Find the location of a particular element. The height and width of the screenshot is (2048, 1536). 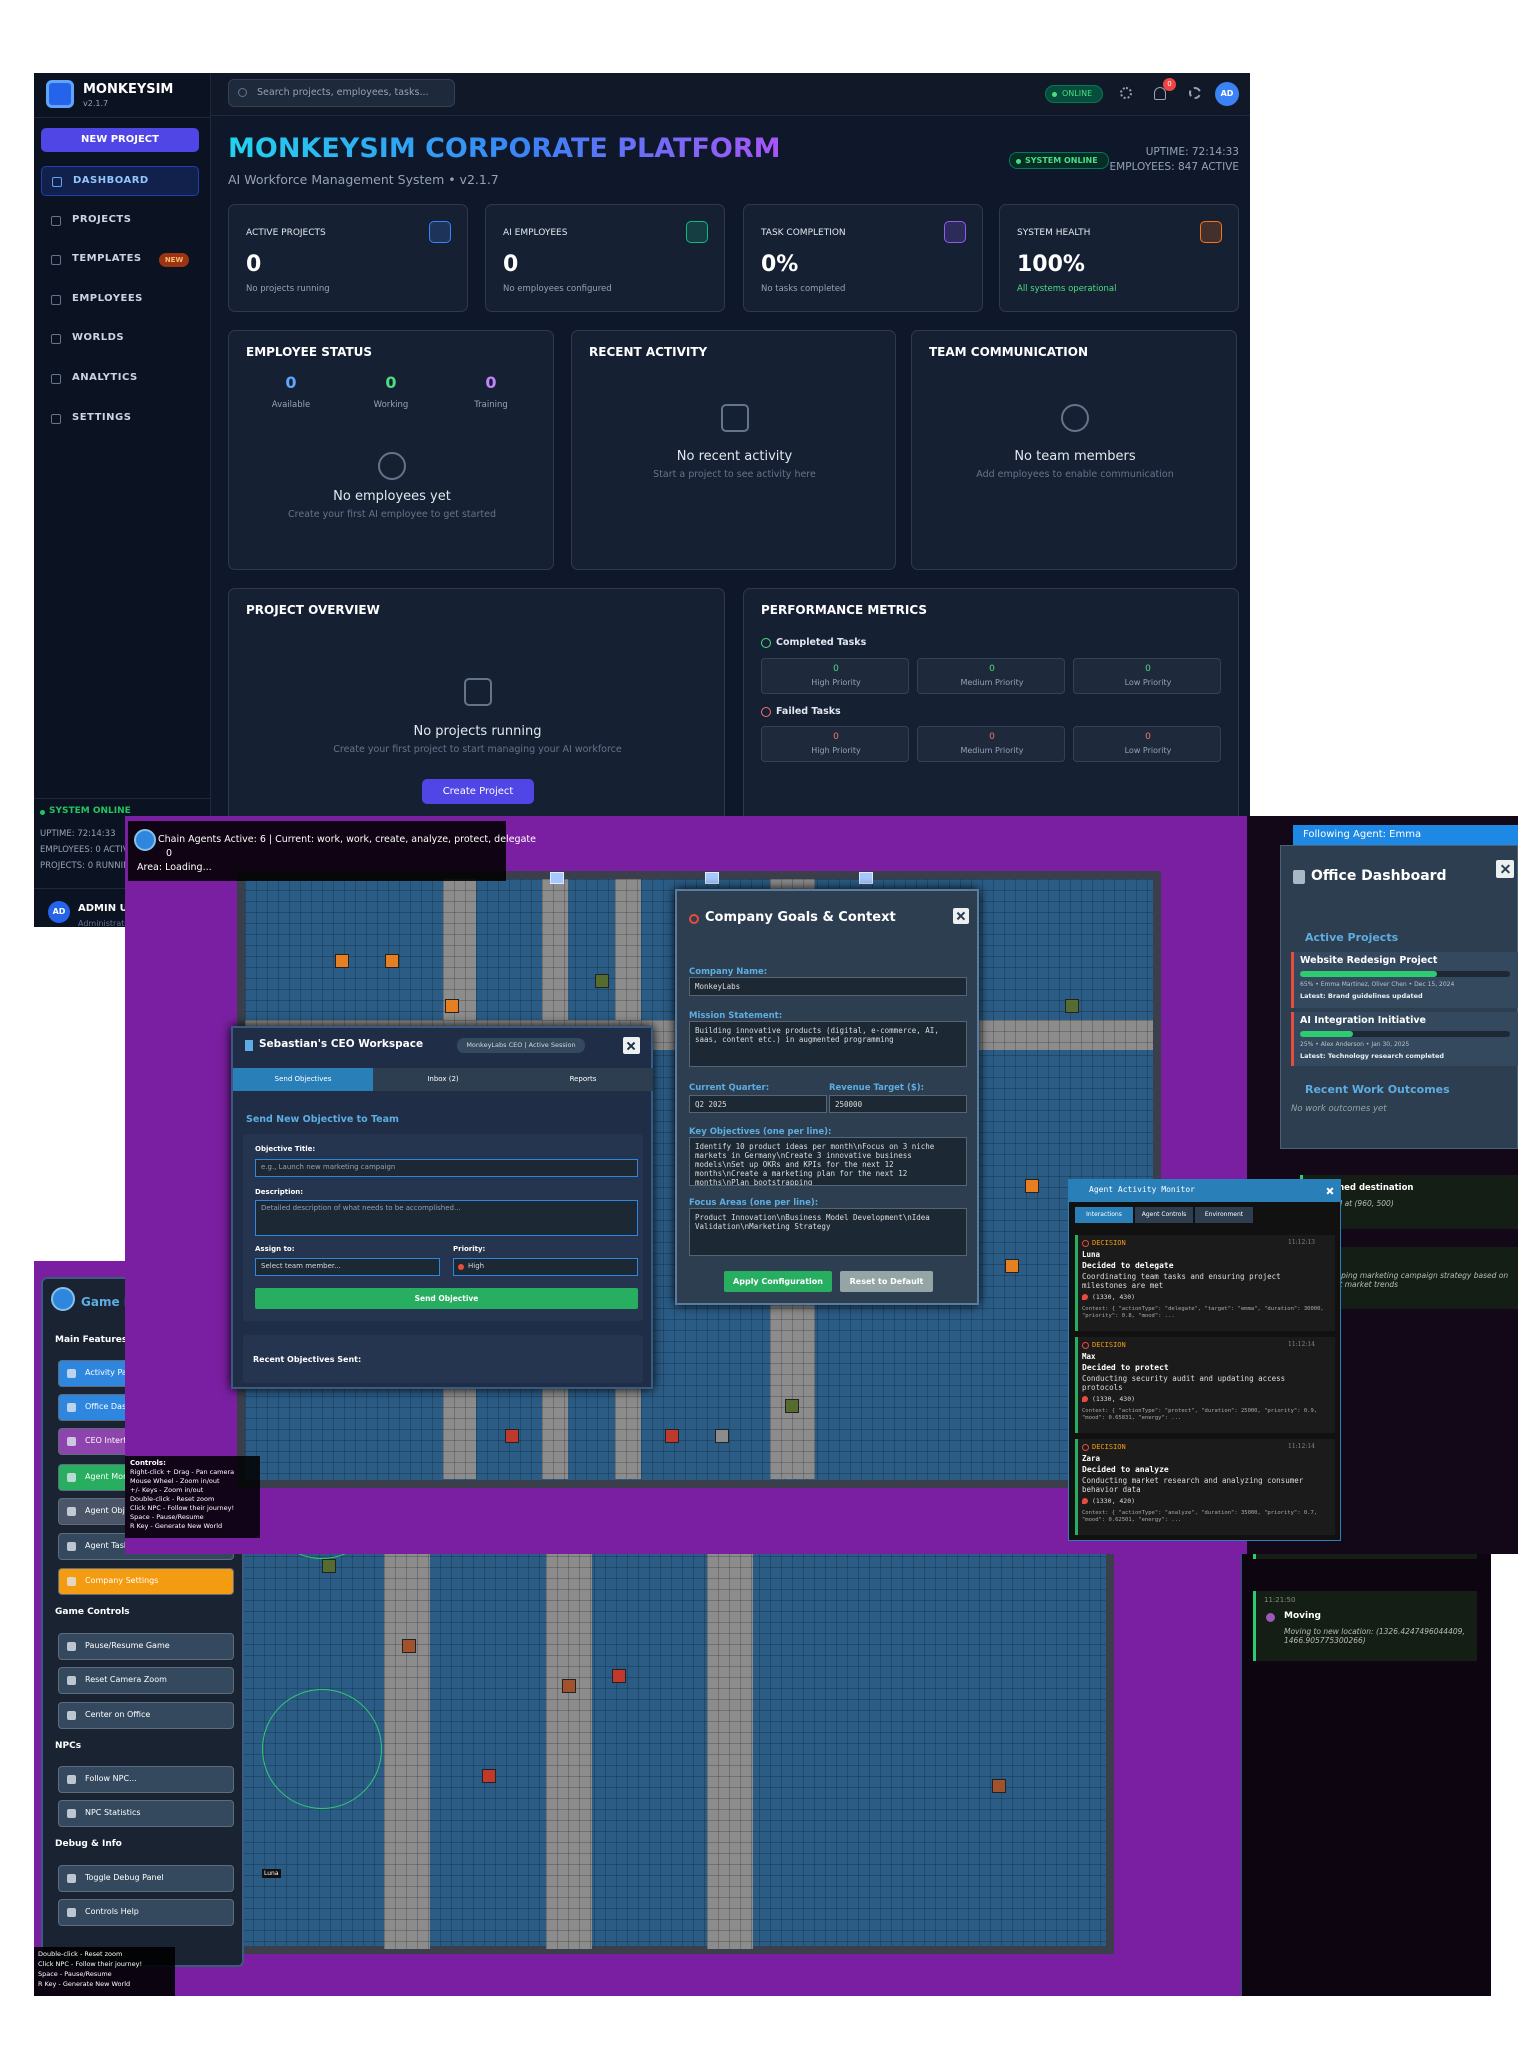

nav-label: PROJECTS is located at coordinates (102, 219).